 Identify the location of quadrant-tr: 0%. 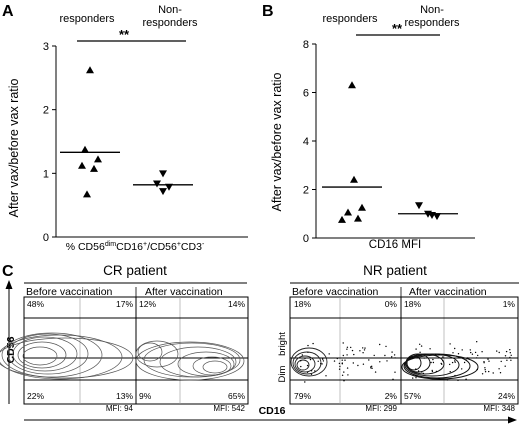
(391, 304).